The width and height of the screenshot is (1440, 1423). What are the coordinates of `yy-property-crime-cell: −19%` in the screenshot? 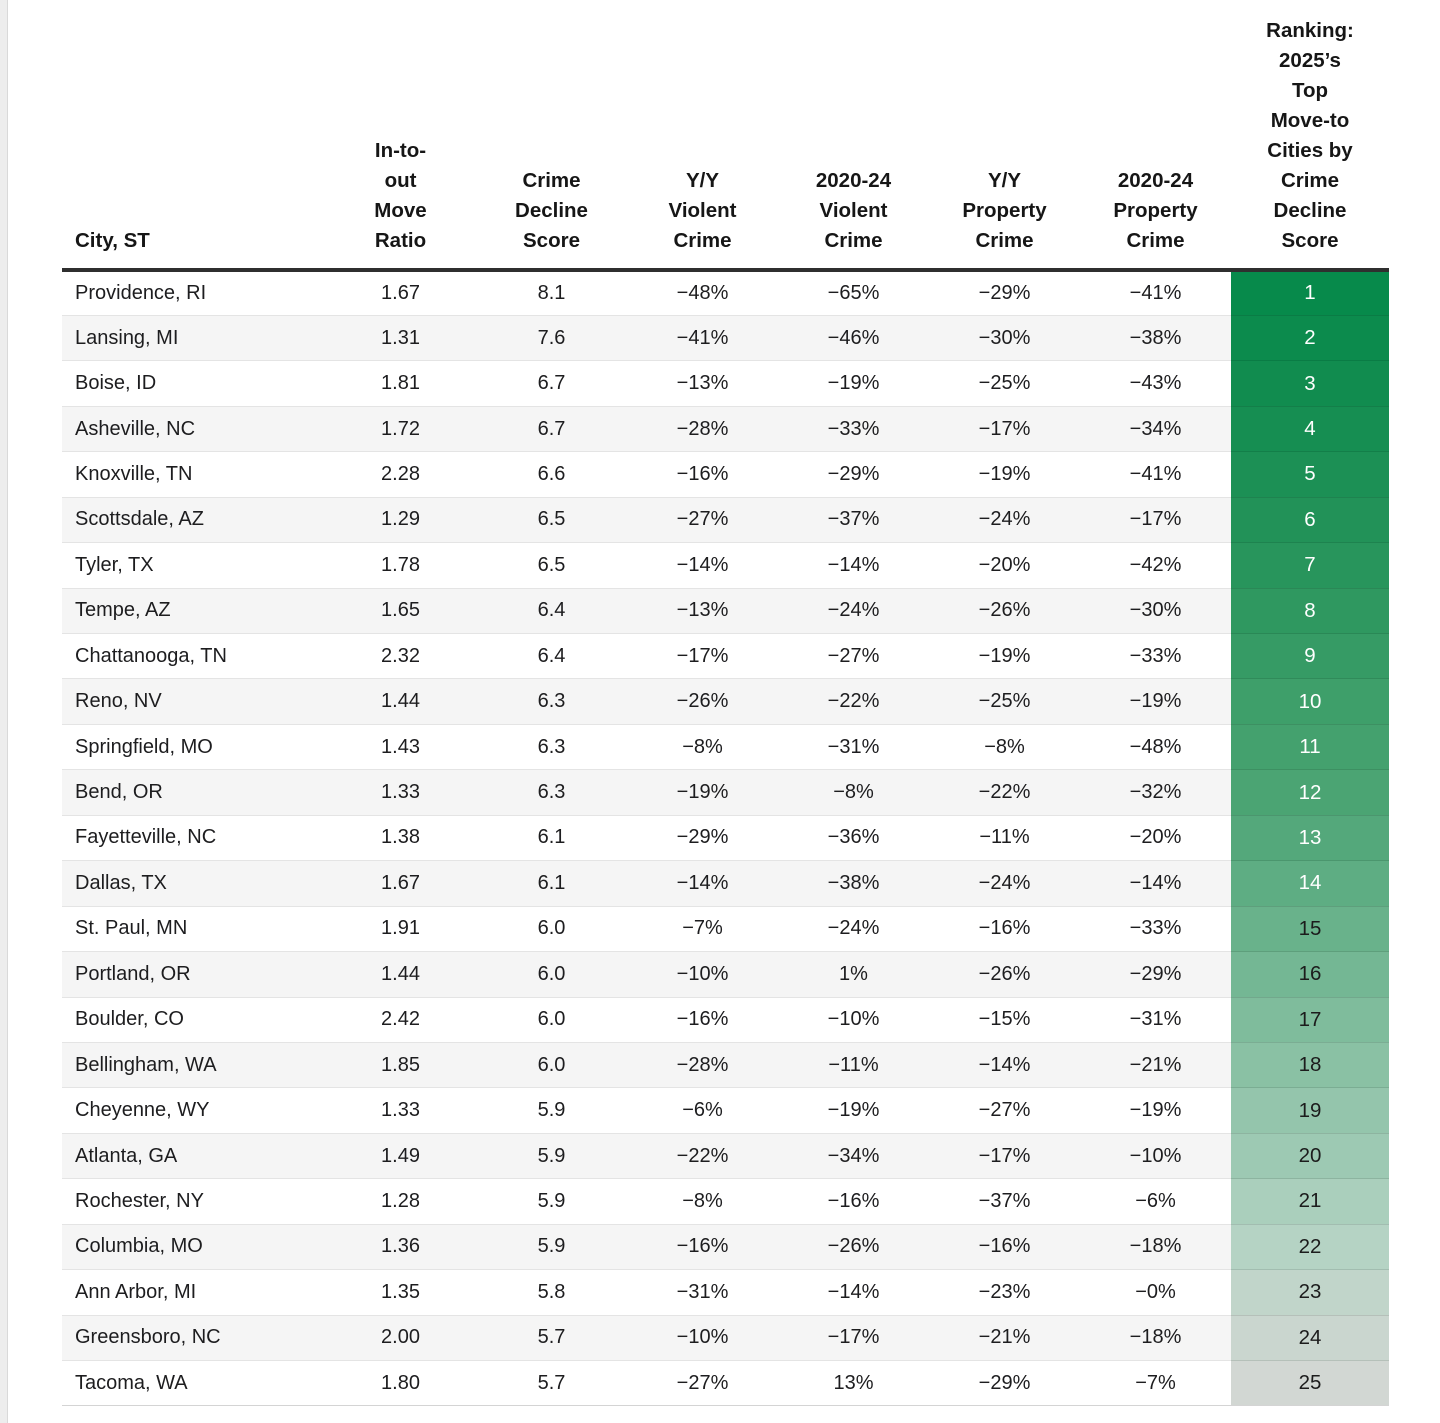 It's located at (1004, 655).